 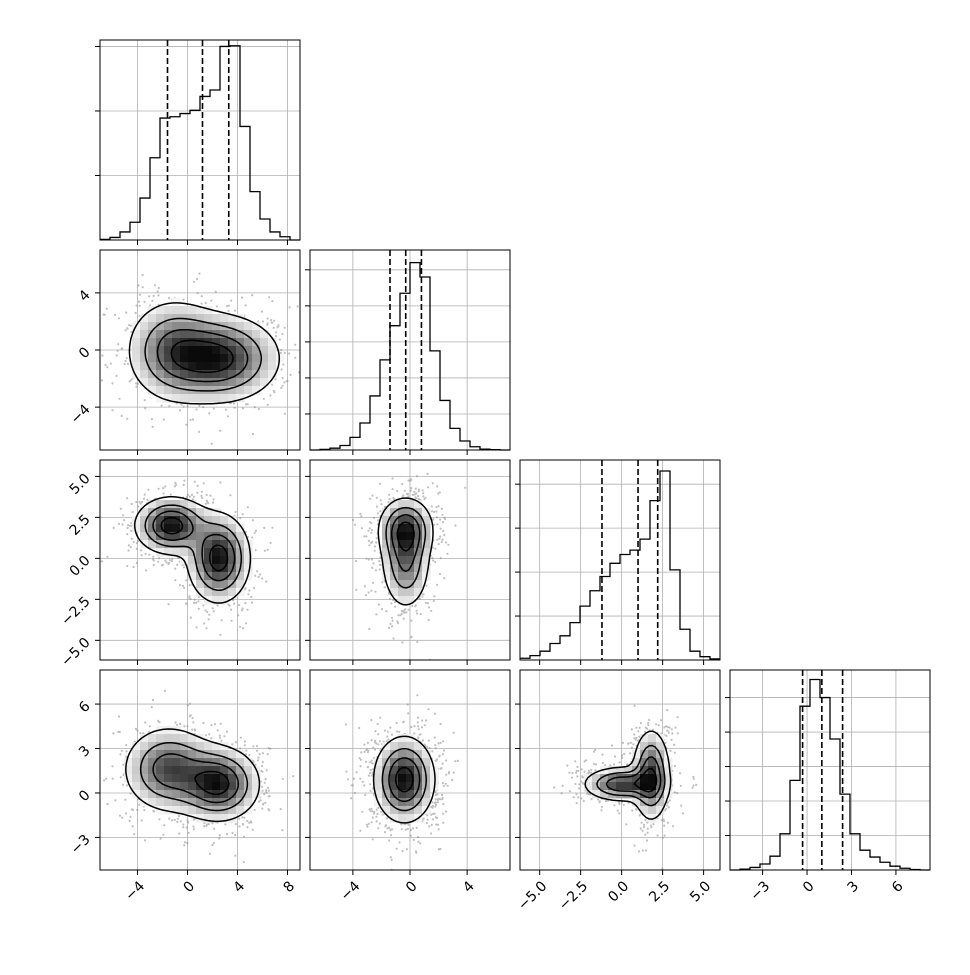 I want to click on x-tick-label-col-3: 0, so click(x=809, y=887).